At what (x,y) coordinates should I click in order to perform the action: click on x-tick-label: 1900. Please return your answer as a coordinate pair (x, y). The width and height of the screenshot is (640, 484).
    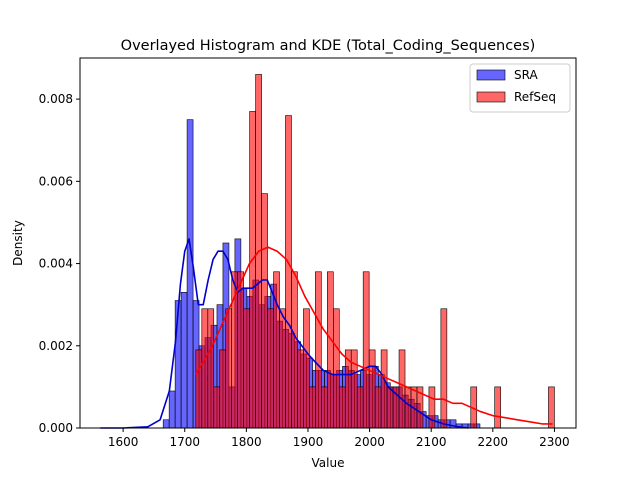
    Looking at the image, I should click on (308, 442).